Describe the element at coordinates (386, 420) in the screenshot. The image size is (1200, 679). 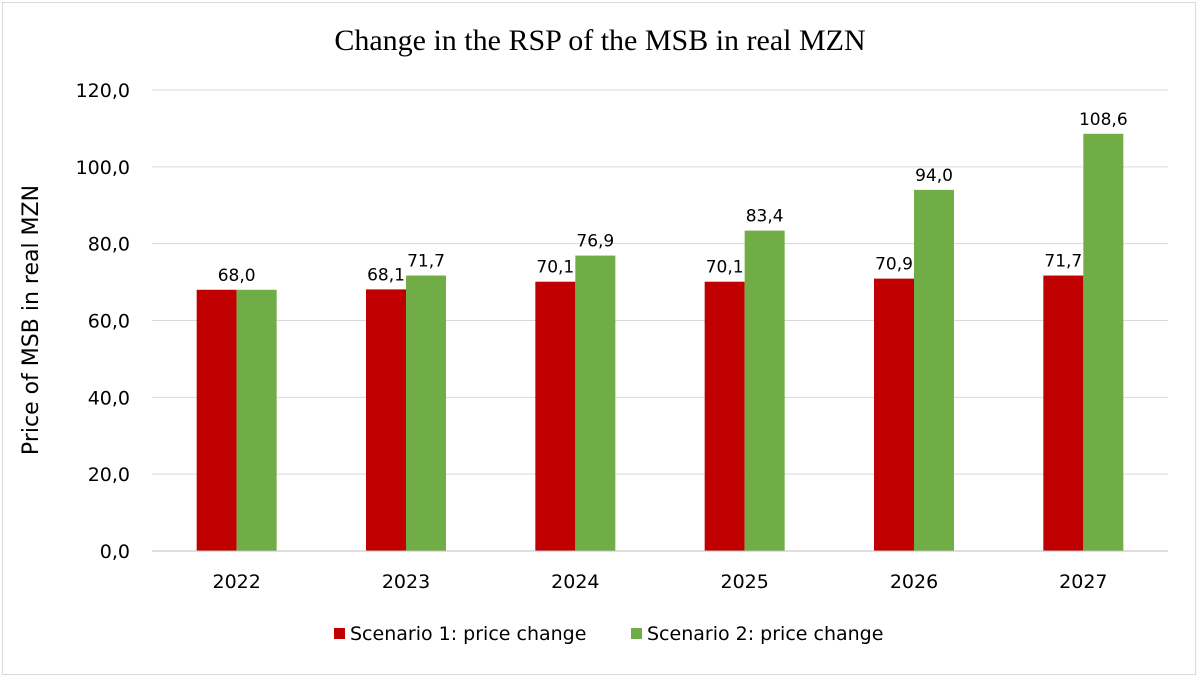
I see `scenario-1-bar-2023` at that location.